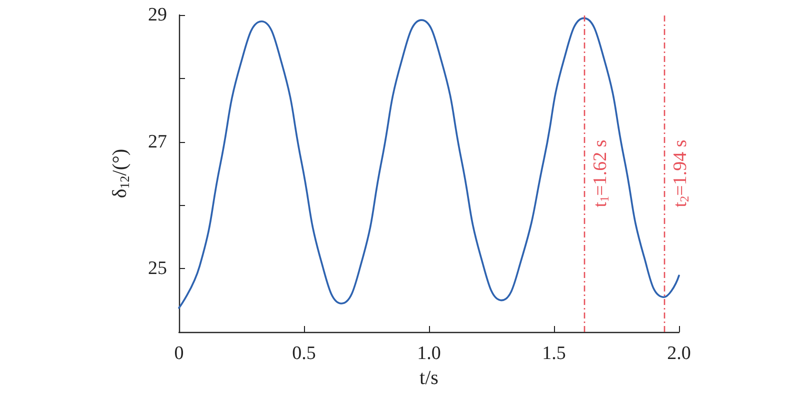 The height and width of the screenshot is (409, 800). I want to click on x-tick-label: 0, so click(179, 353).